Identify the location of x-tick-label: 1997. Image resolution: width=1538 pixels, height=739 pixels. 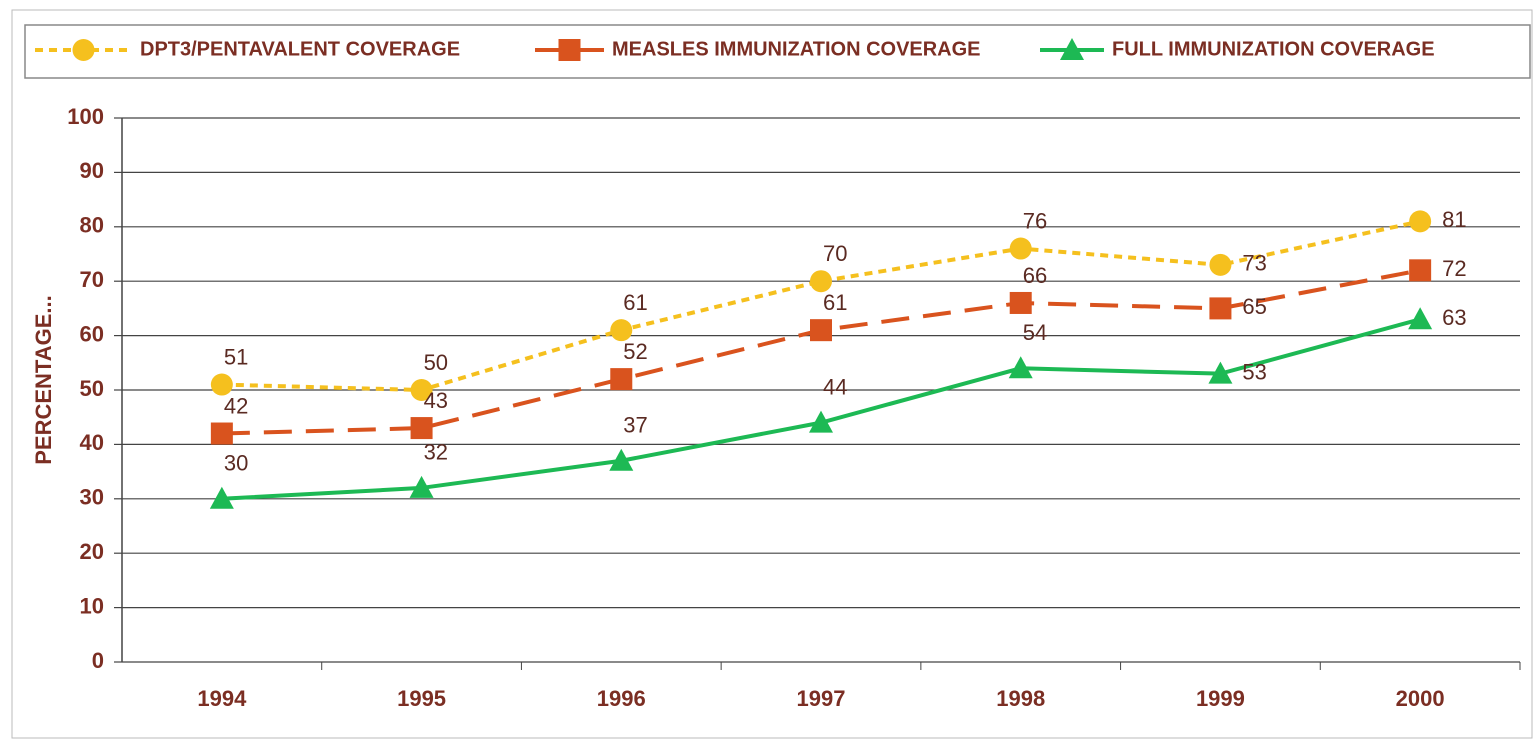
(821, 698).